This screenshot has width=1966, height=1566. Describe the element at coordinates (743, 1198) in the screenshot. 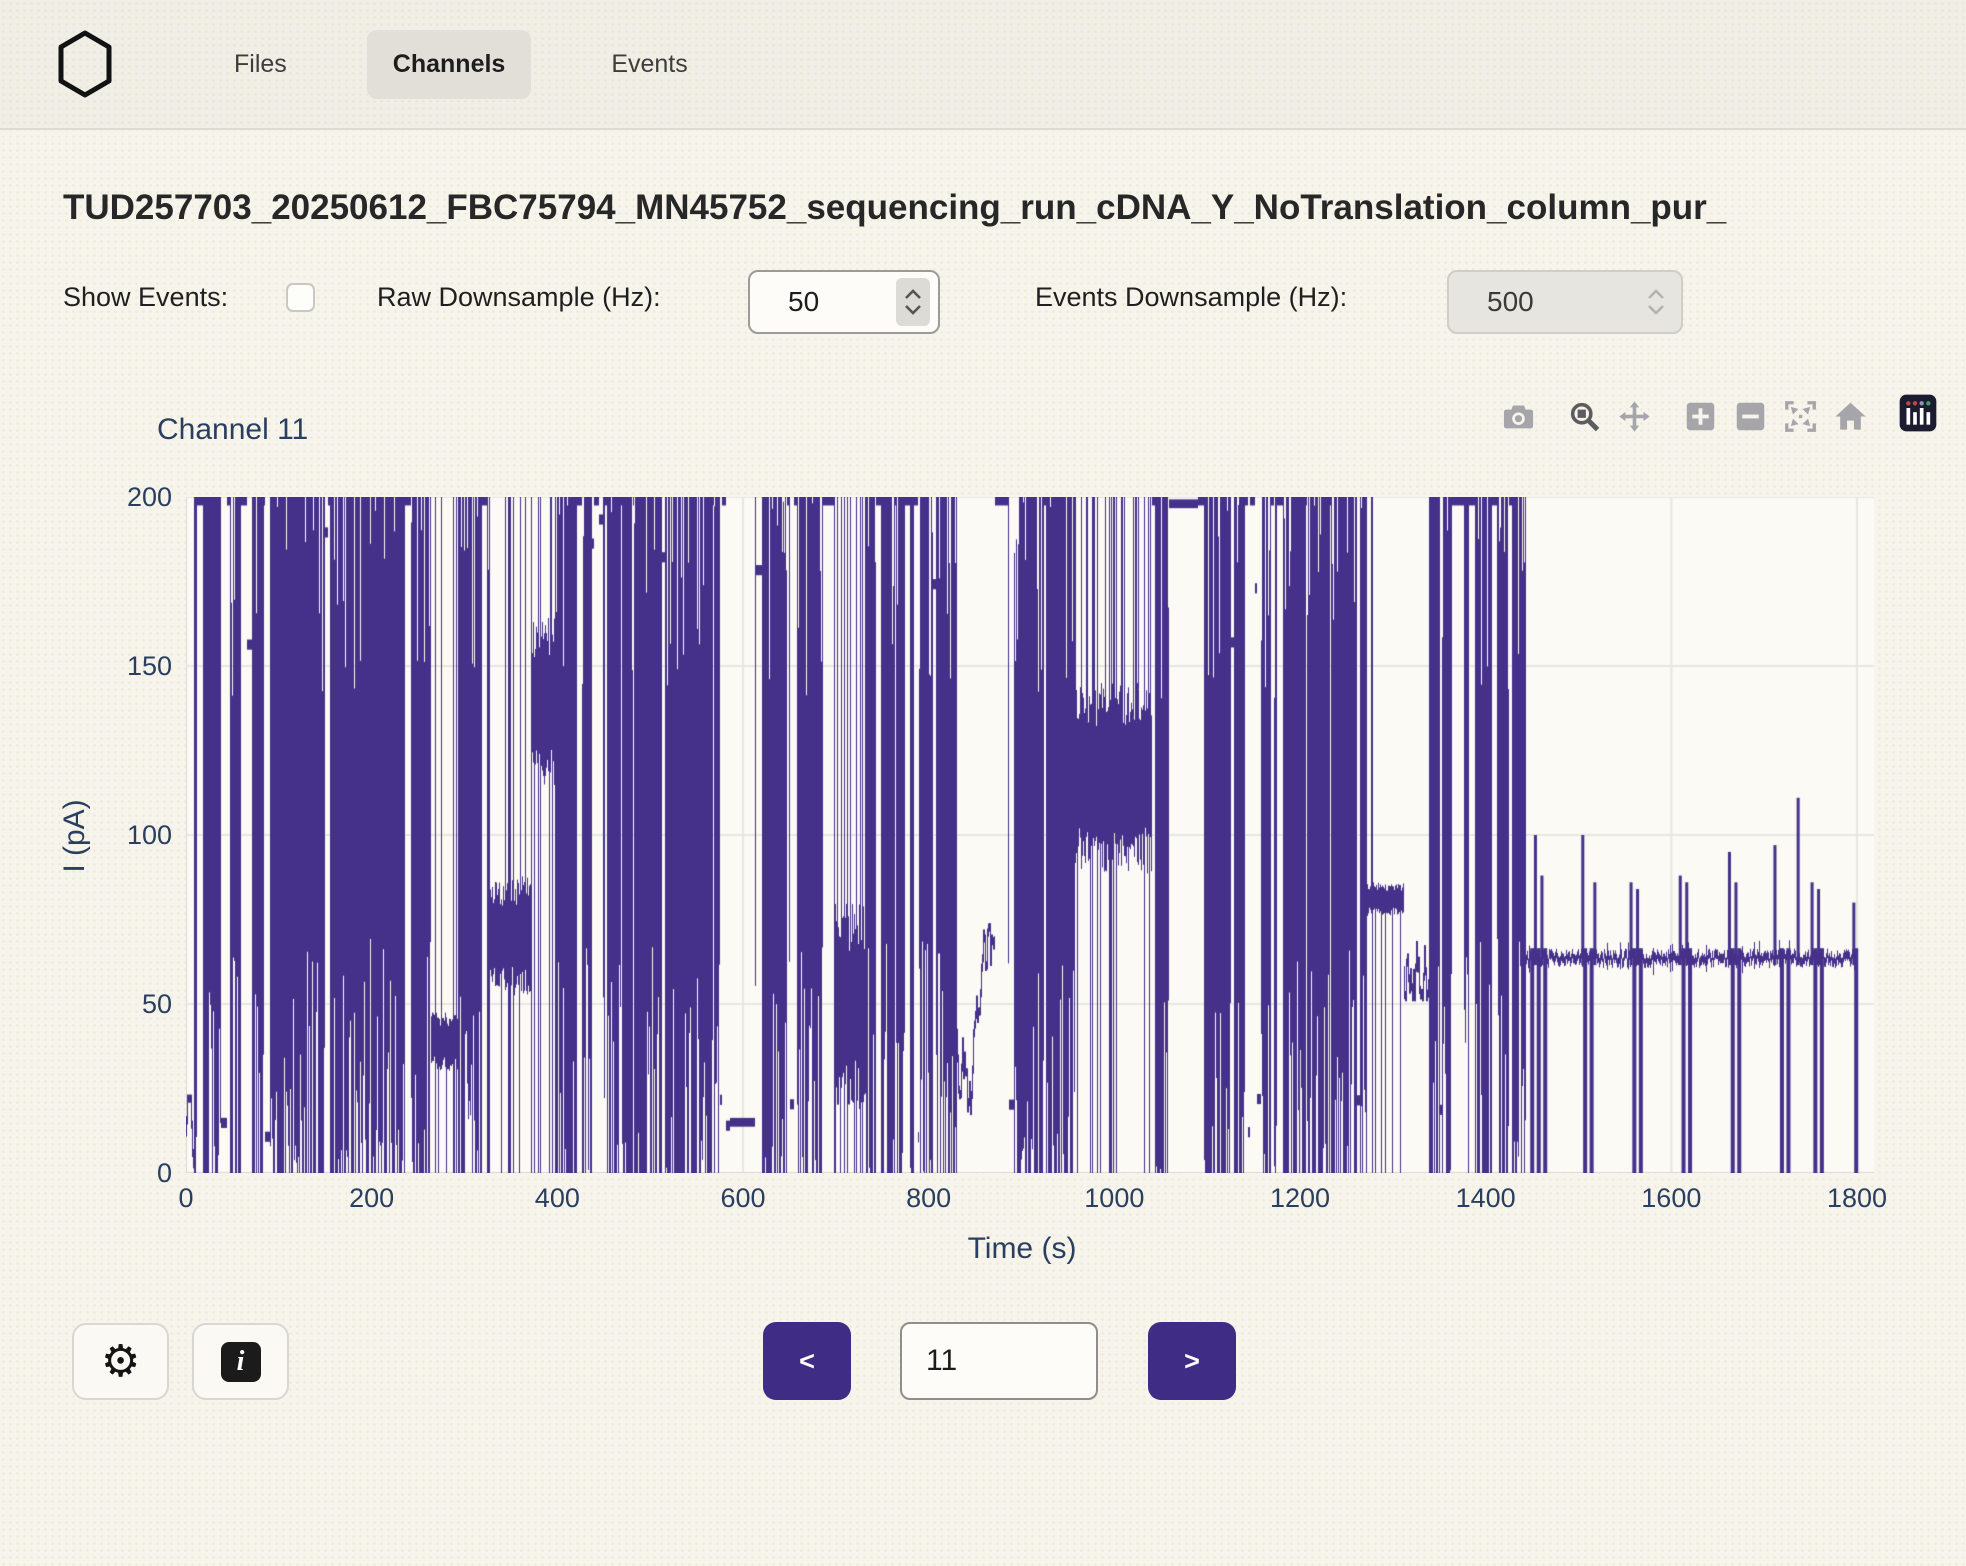

I see `x-tick-label: 600` at that location.